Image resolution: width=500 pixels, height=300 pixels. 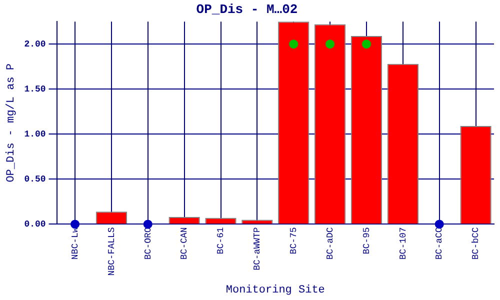 What do you see at coordinates (75, 243) in the screenshot?
I see `x-tick-label: NBC-Lw` at bounding box center [75, 243].